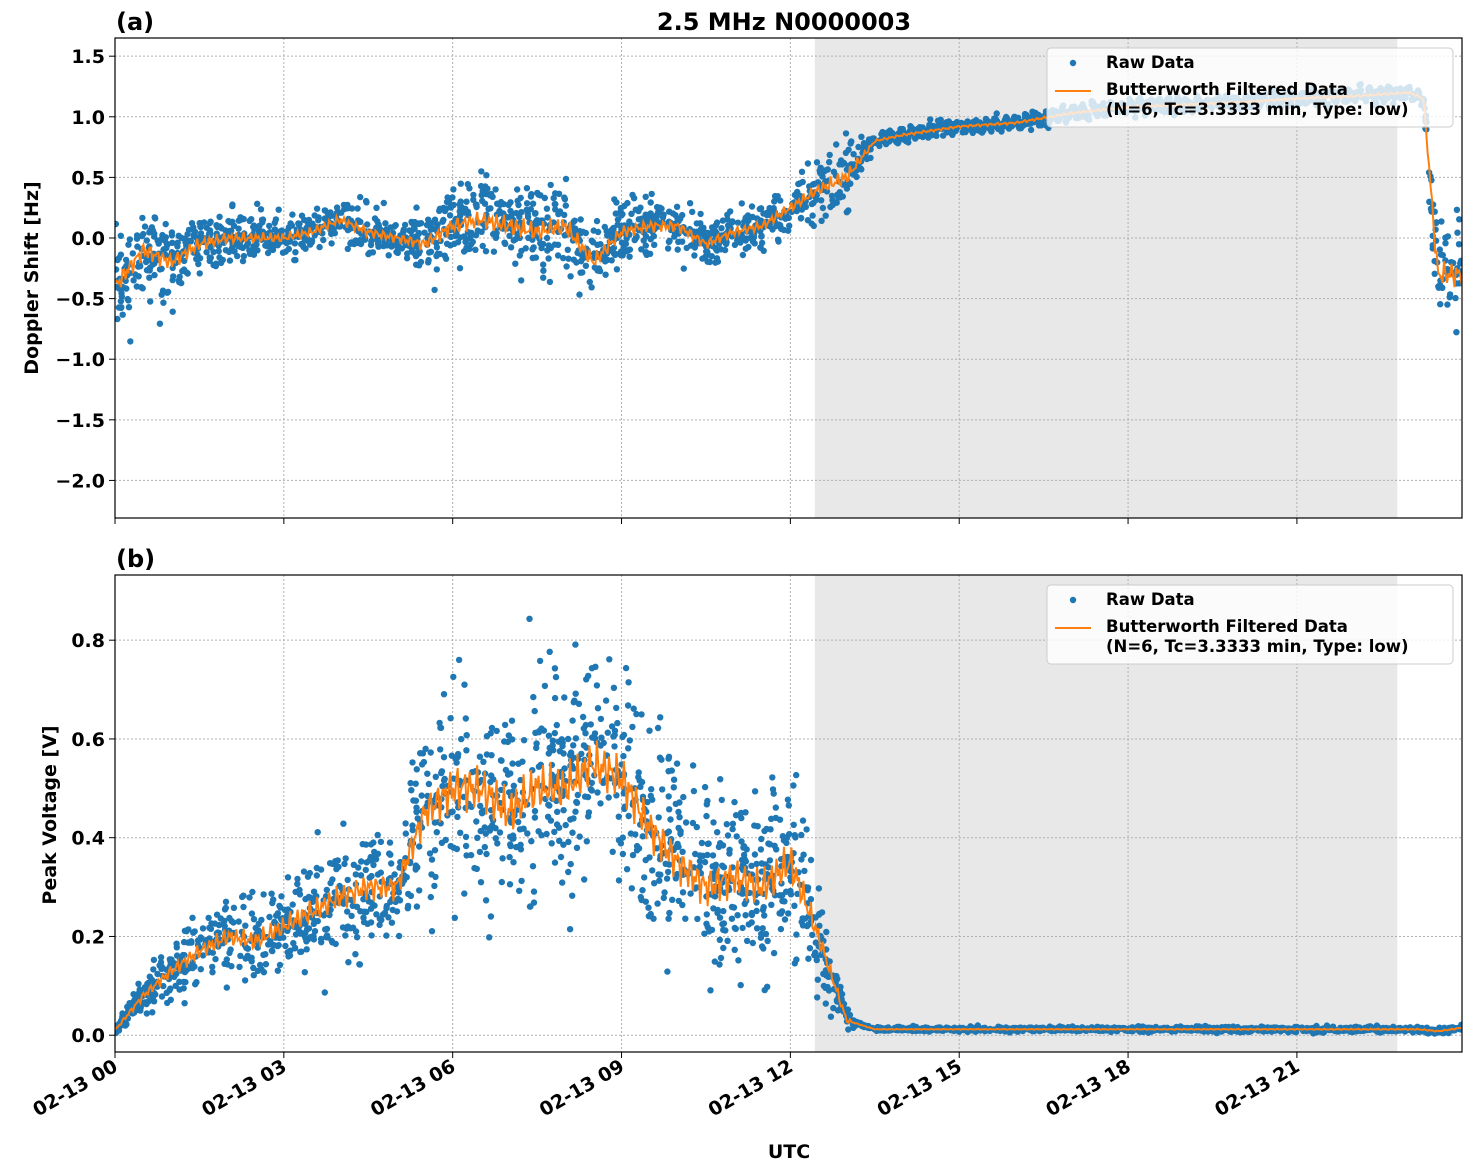 The image size is (1472, 1172). What do you see at coordinates (32, 277) in the screenshot?
I see `y-axis-label-a: Doppler Shift [Hz]` at bounding box center [32, 277].